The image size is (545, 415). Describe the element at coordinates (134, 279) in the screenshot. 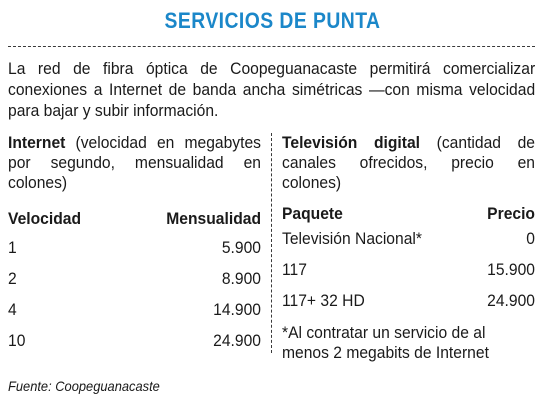

I see `table-row: 2 8.900` at that location.